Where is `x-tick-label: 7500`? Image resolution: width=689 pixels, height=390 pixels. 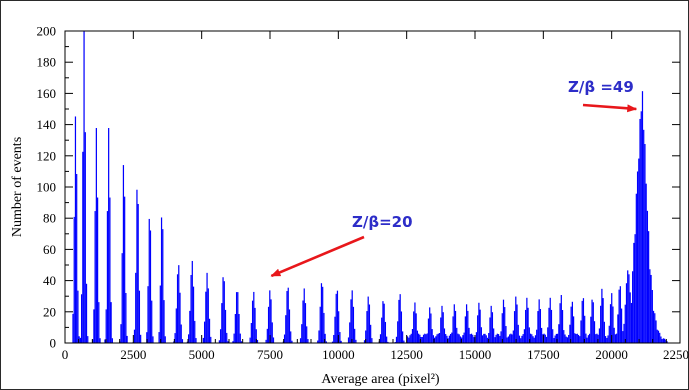
x-tick-label: 7500 is located at coordinates (270, 354).